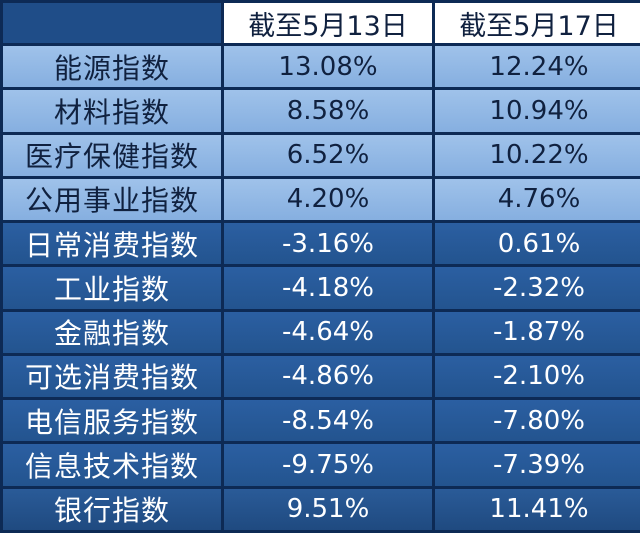  What do you see at coordinates (328, 67) in the screenshot?
I see `may13-value-cell: 13.08%` at bounding box center [328, 67].